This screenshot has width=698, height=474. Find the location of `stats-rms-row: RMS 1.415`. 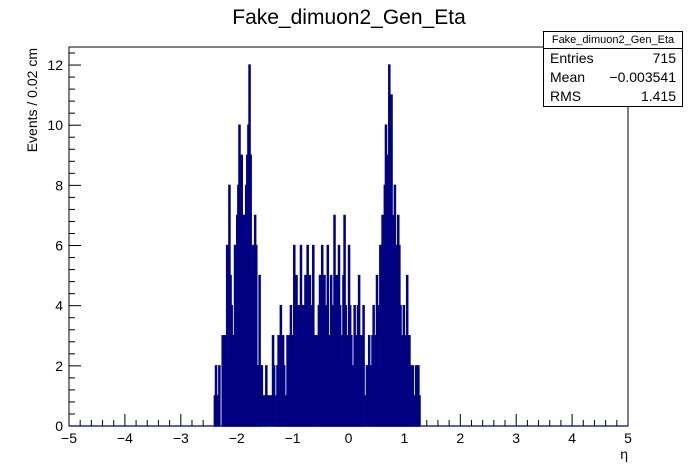

stats-rms-row: RMS 1.415 is located at coordinates (613, 96).